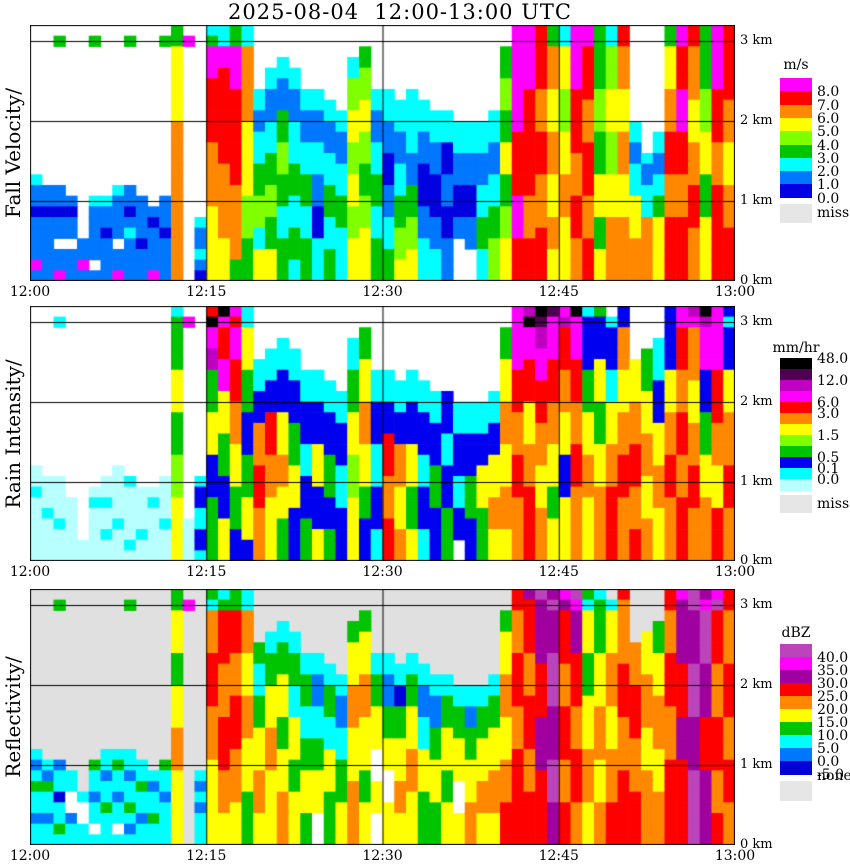 This screenshot has height=868, width=850. Describe the element at coordinates (830, 775) in the screenshot. I see `colorbar-label: -5.0` at that location.